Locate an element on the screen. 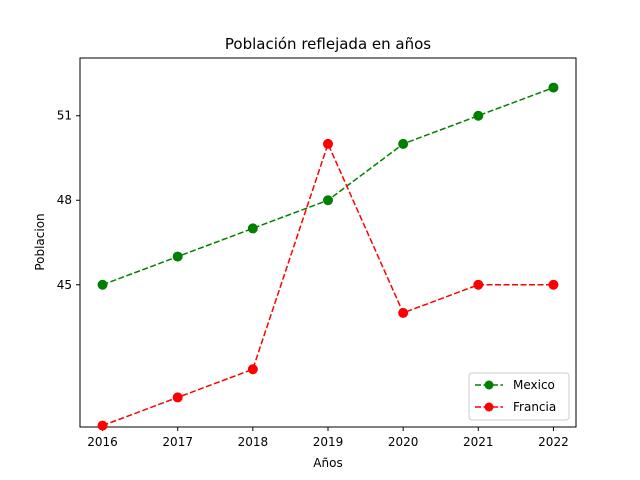 The width and height of the screenshot is (640, 480). legend-label-francia: Francia is located at coordinates (534, 407).